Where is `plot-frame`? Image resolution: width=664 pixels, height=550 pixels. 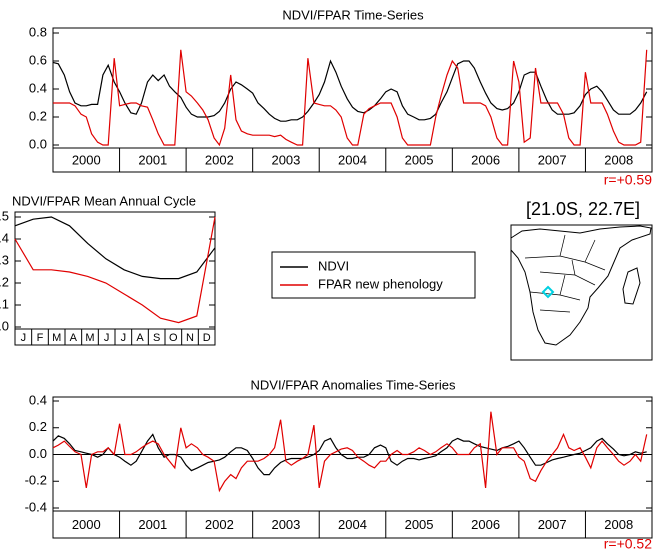
plot-frame is located at coordinates (115, 278).